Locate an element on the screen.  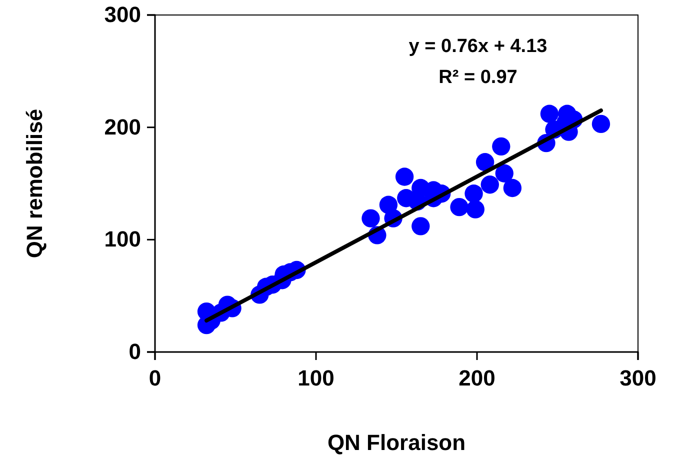
y-tick-label: 300 is located at coordinates (122, 15).